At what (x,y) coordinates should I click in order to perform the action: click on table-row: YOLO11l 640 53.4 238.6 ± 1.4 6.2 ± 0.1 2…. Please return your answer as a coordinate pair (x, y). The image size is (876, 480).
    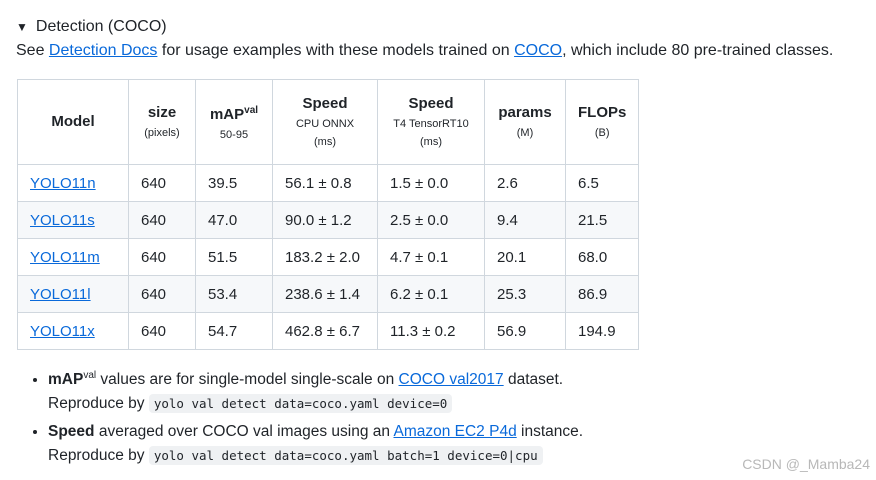
    Looking at the image, I should click on (328, 294).